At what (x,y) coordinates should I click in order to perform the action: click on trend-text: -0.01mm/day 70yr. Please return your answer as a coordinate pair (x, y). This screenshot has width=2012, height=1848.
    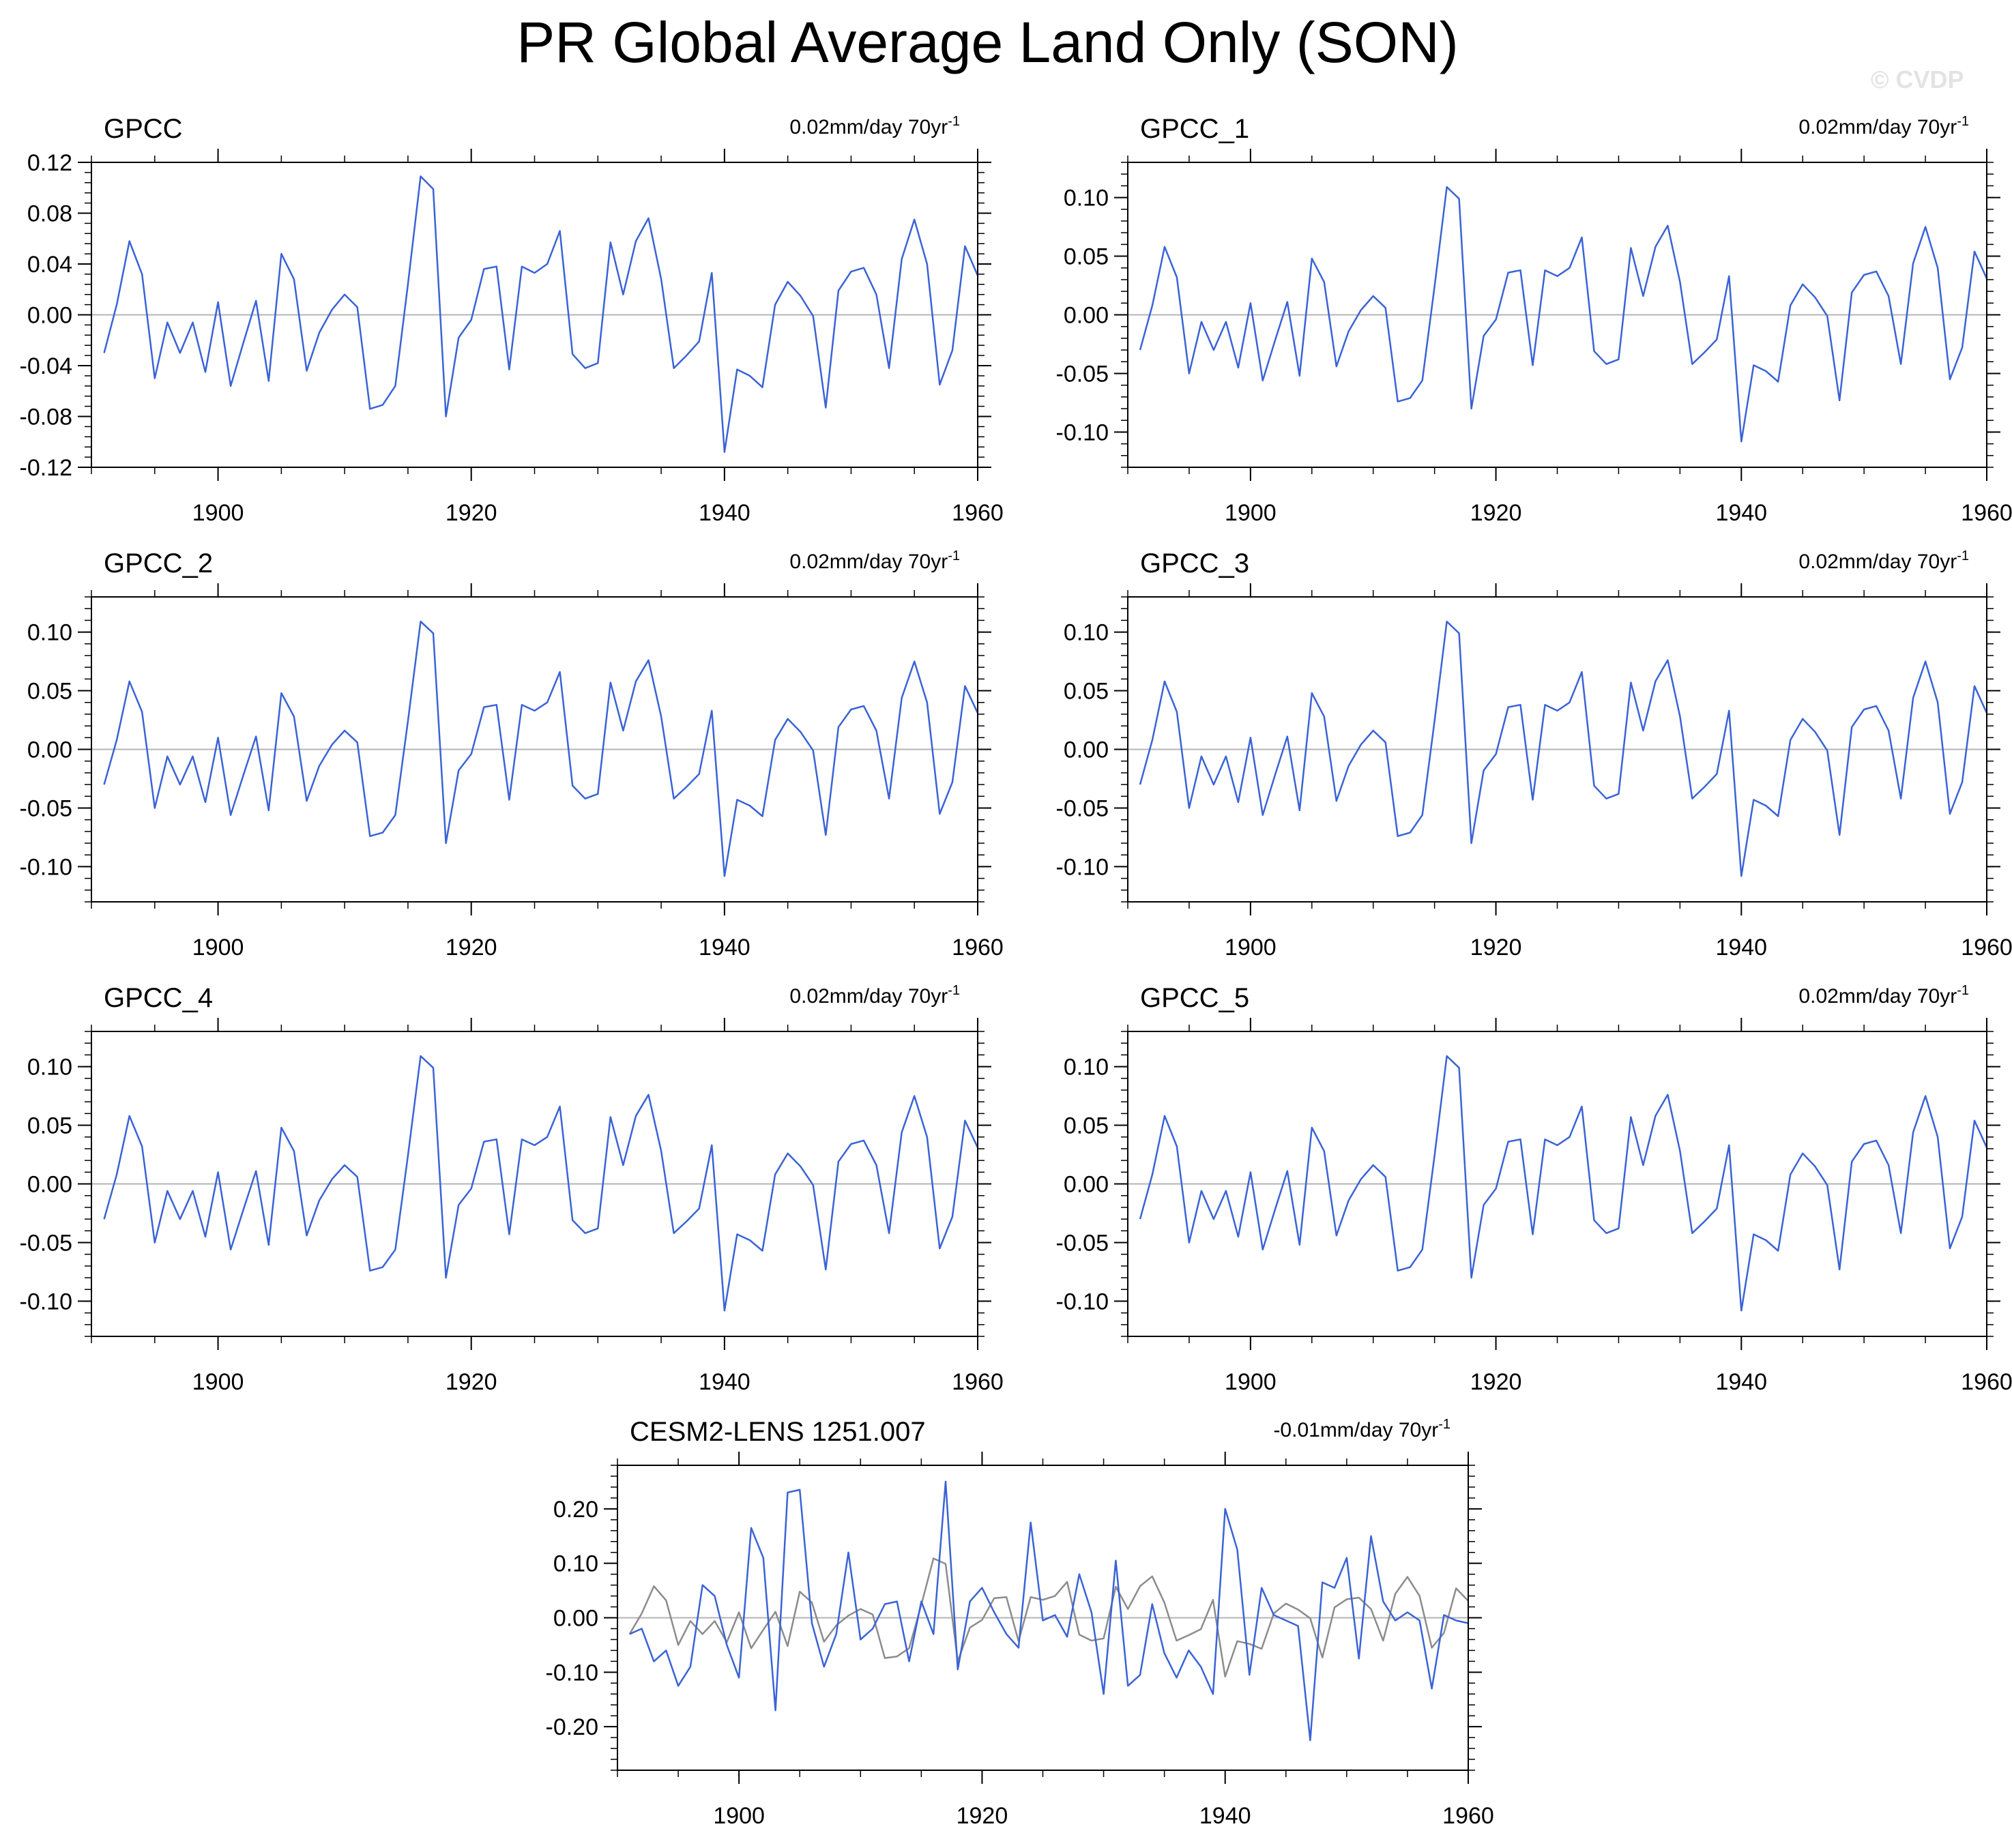
    Looking at the image, I should click on (1355, 1430).